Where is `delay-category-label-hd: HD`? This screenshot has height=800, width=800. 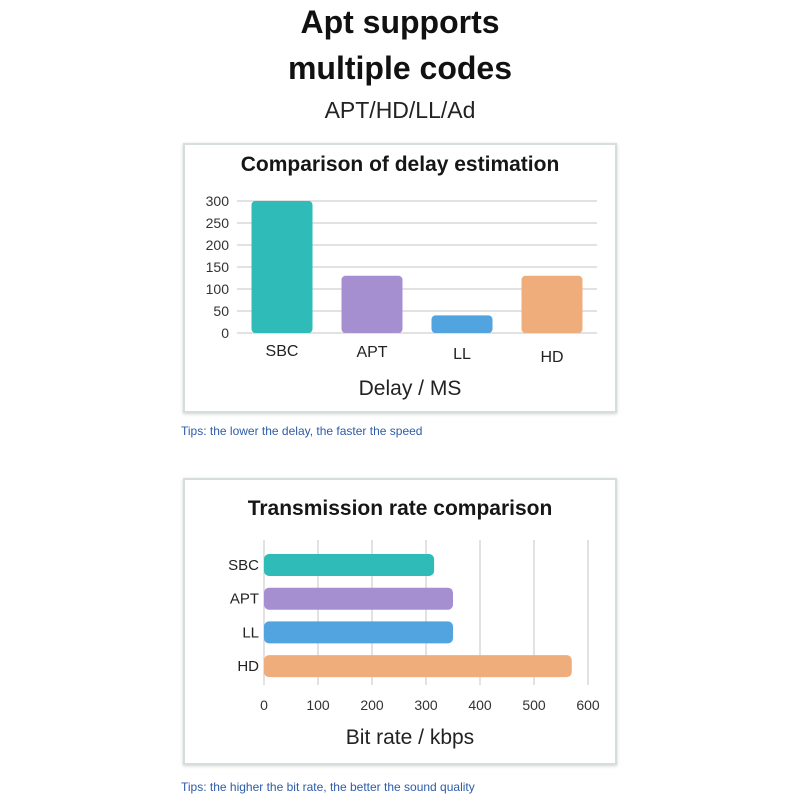 delay-category-label-hd: HD is located at coordinates (551, 357).